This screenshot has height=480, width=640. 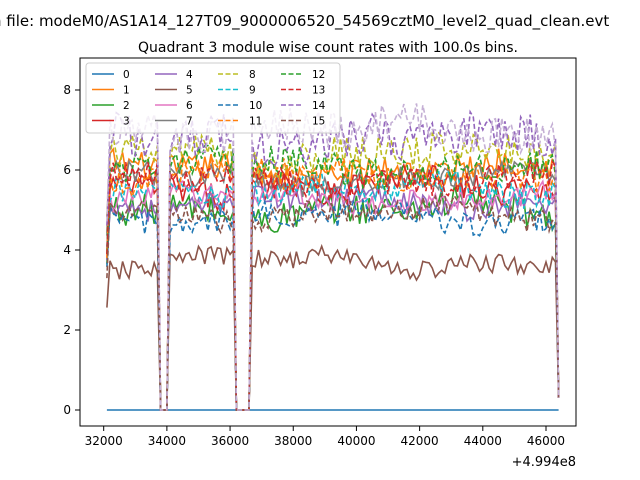 What do you see at coordinates (67, 410) in the screenshot?
I see `y-tick-label: 0` at bounding box center [67, 410].